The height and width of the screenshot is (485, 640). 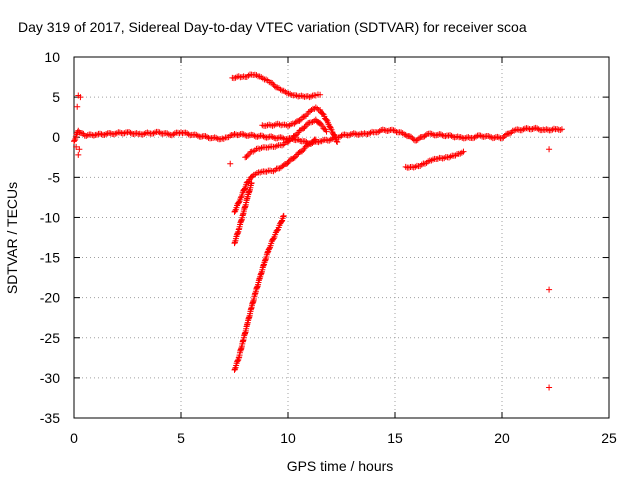 What do you see at coordinates (56, 97) in the screenshot?
I see `y-tick-label: 5` at bounding box center [56, 97].